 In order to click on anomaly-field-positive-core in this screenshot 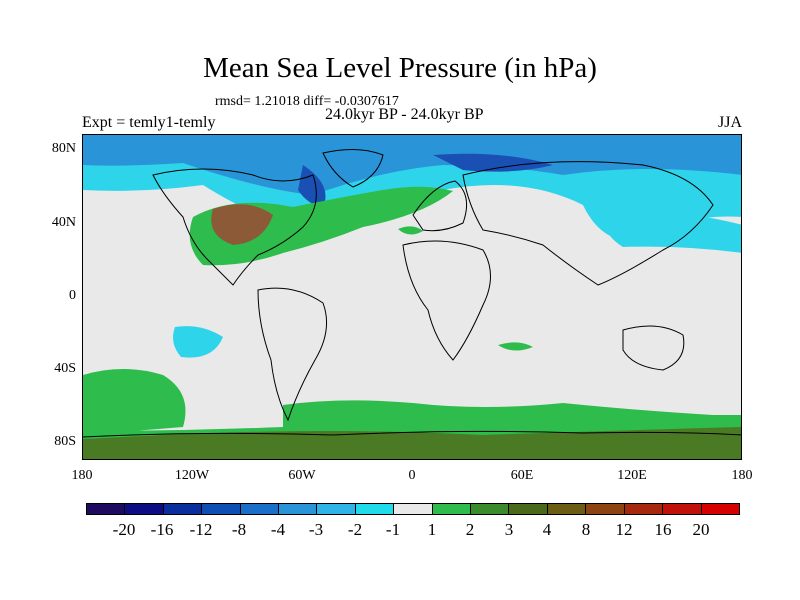, I will do `click(242, 224)`.